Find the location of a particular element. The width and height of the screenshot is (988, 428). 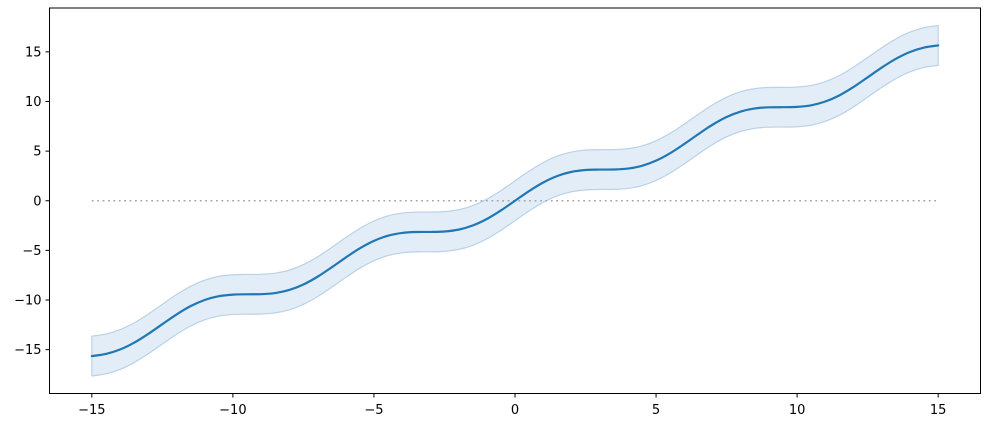

x-tick-label: 10 is located at coordinates (797, 410).